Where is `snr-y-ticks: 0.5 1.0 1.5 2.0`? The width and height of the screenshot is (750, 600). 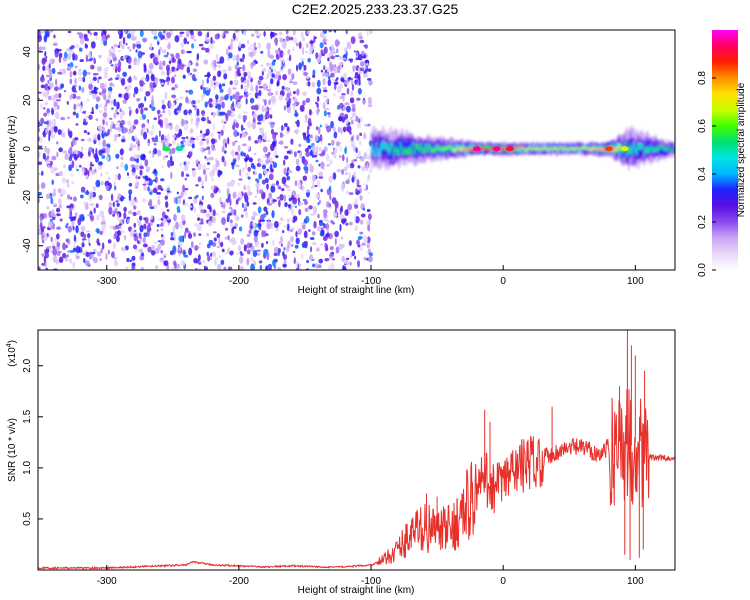
snr-y-ticks: 0.5 1.0 1.5 2.0 is located at coordinates (32, 442).